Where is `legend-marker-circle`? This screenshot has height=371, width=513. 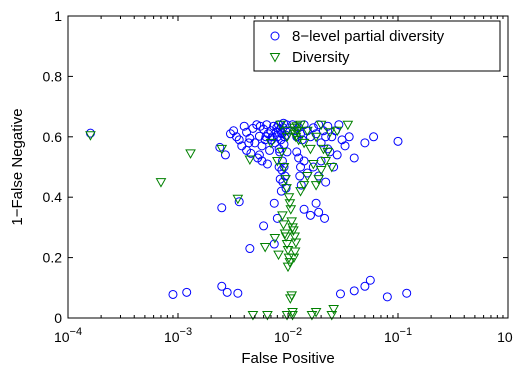 legend-marker-circle is located at coordinates (275, 36).